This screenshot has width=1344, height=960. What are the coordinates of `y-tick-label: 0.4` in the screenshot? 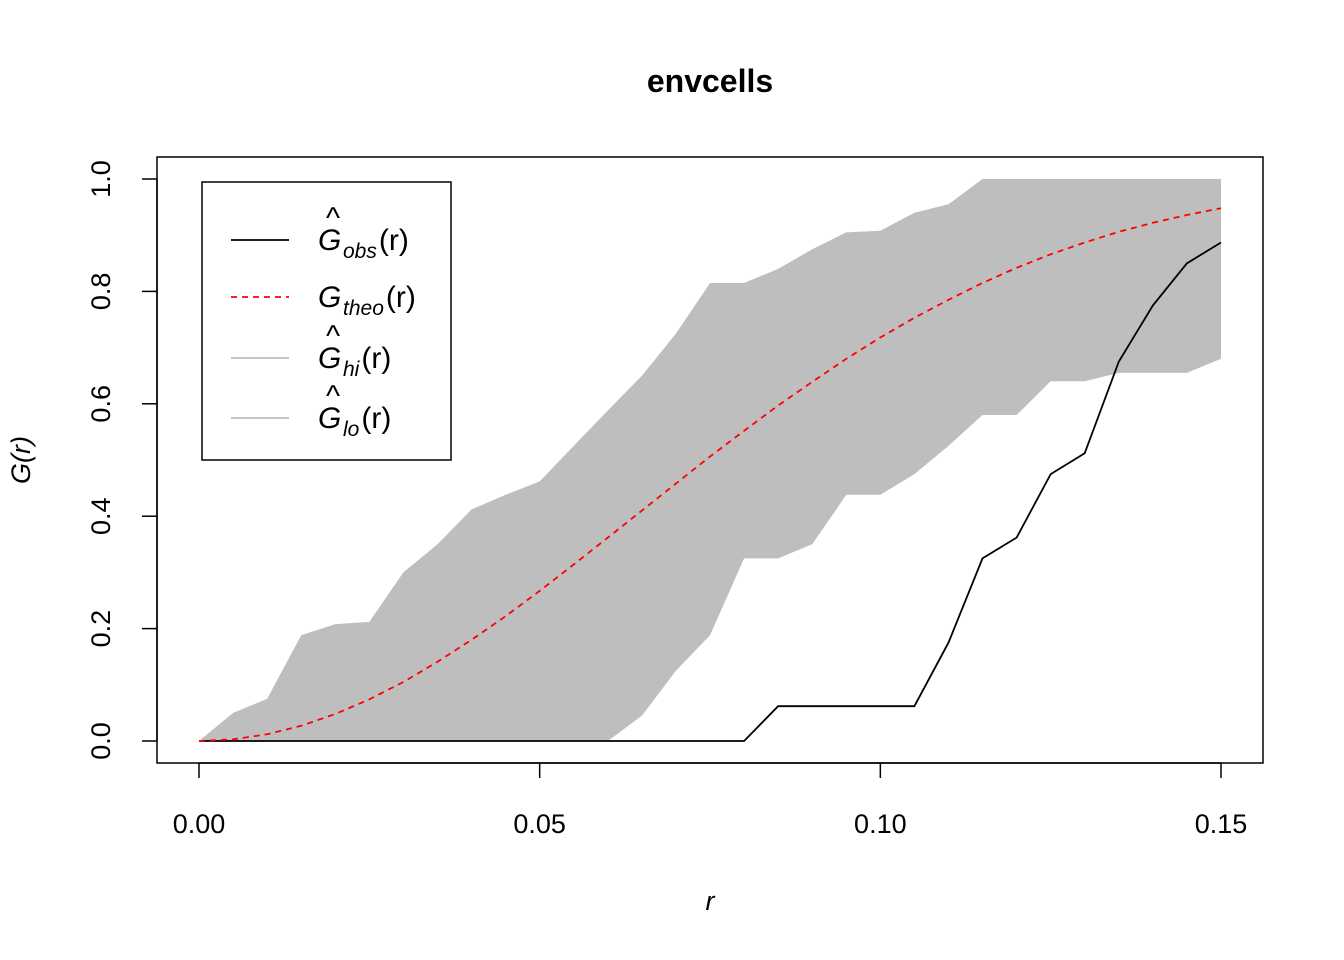 It's located at (101, 516).